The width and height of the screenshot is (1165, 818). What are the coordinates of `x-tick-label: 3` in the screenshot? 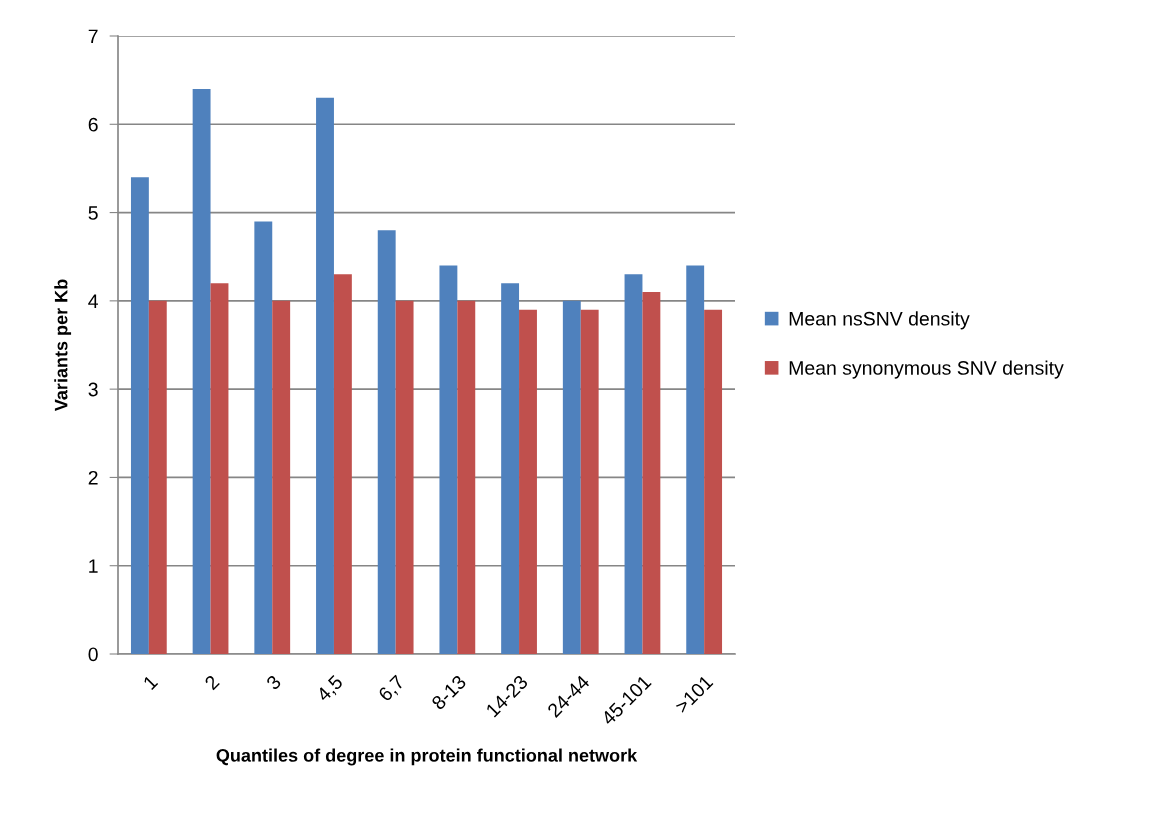 It's located at (273, 682).